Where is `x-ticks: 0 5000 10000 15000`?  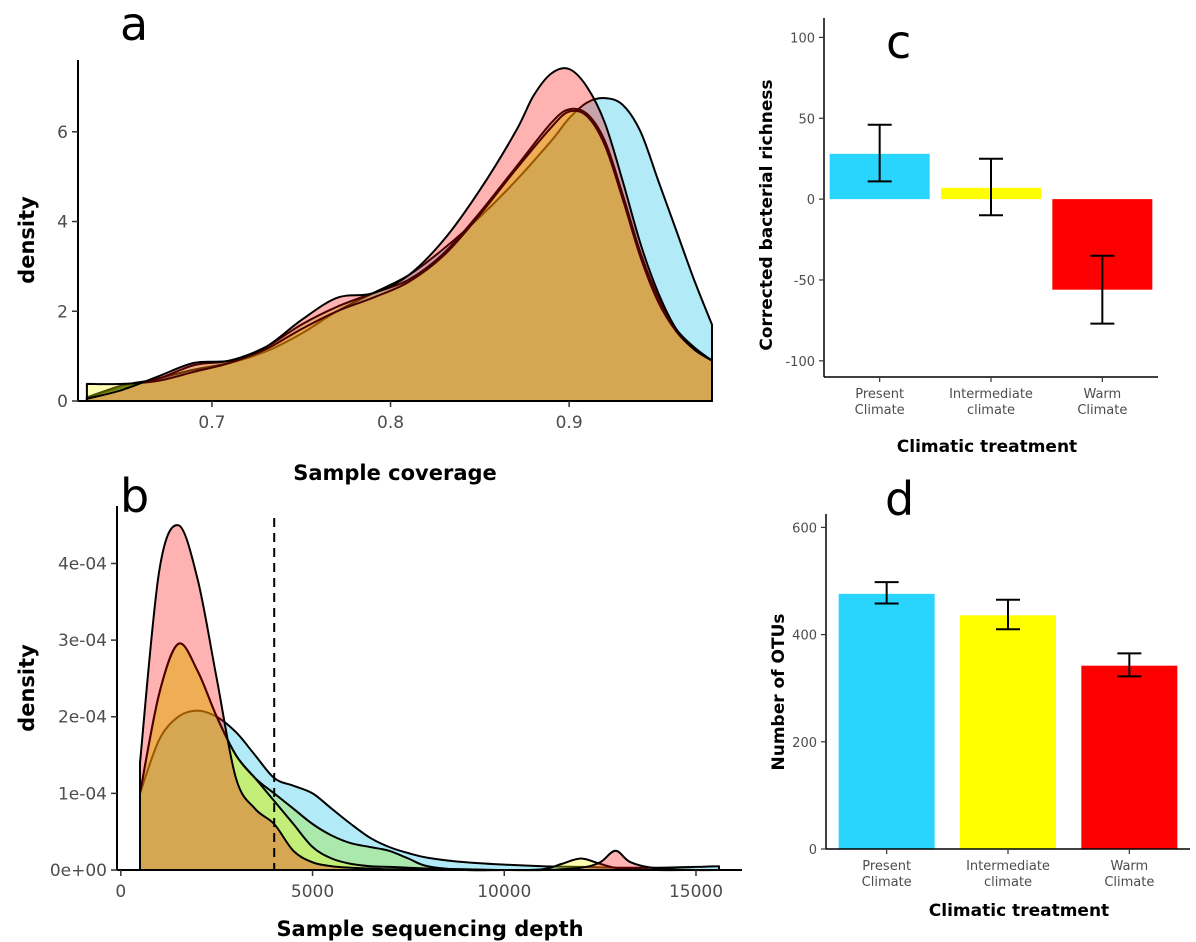 x-ticks: 0 5000 10000 15000 is located at coordinates (419, 886).